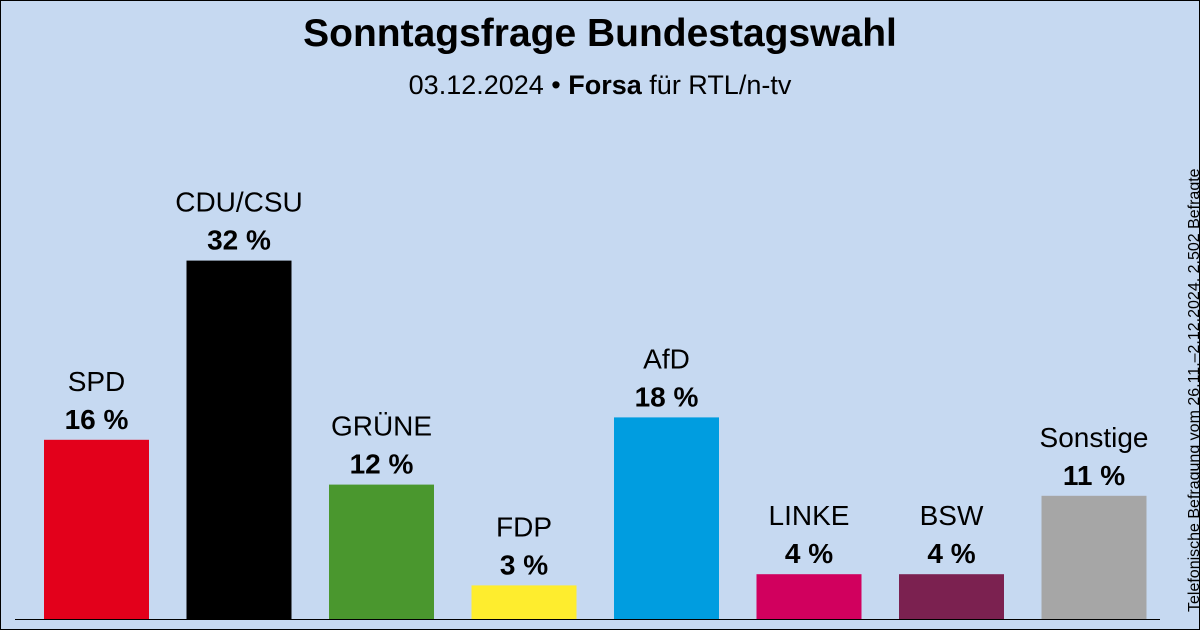 The image size is (1200, 630). Describe the element at coordinates (809, 596) in the screenshot. I see `bar-linke` at that location.